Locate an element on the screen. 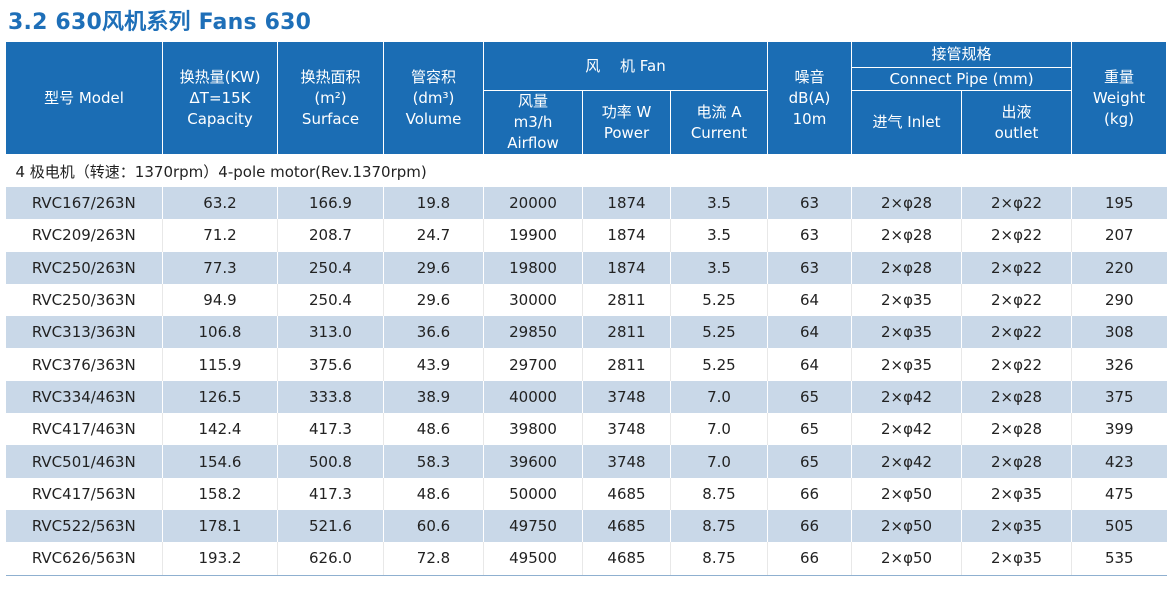 This screenshot has width=1171, height=610. cell-capacity: 193.2 is located at coordinates (220, 559).